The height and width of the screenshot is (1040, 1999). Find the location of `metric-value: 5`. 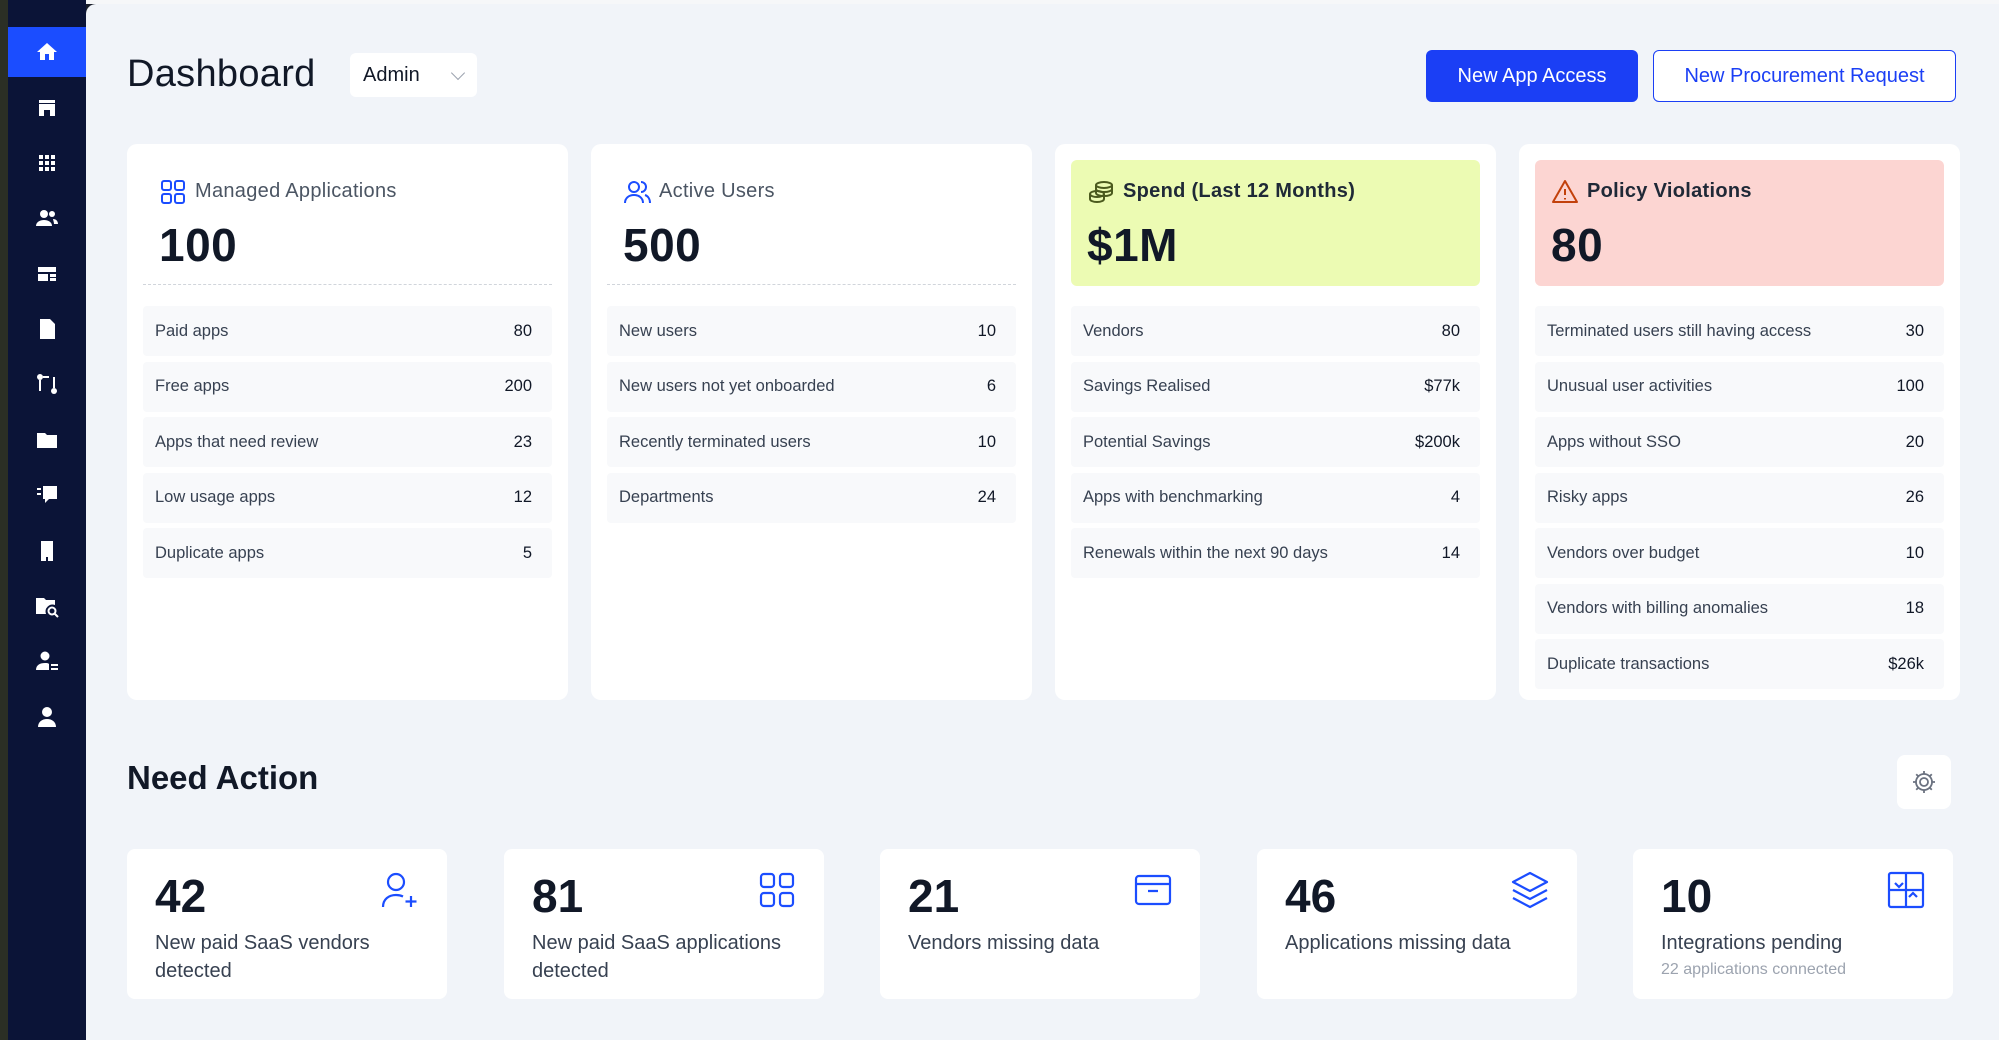

metric-value: 5 is located at coordinates (527, 552).